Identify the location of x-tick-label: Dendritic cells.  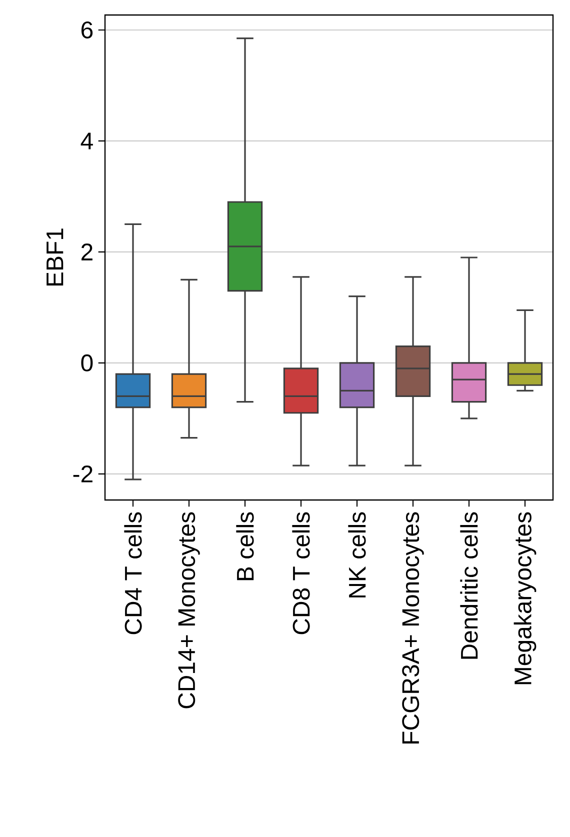
(469, 585).